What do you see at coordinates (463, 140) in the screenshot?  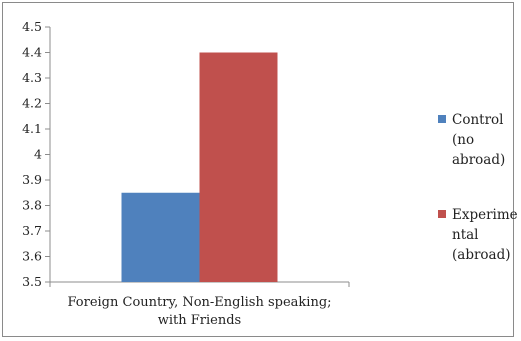 I see `legend-label: (no` at bounding box center [463, 140].